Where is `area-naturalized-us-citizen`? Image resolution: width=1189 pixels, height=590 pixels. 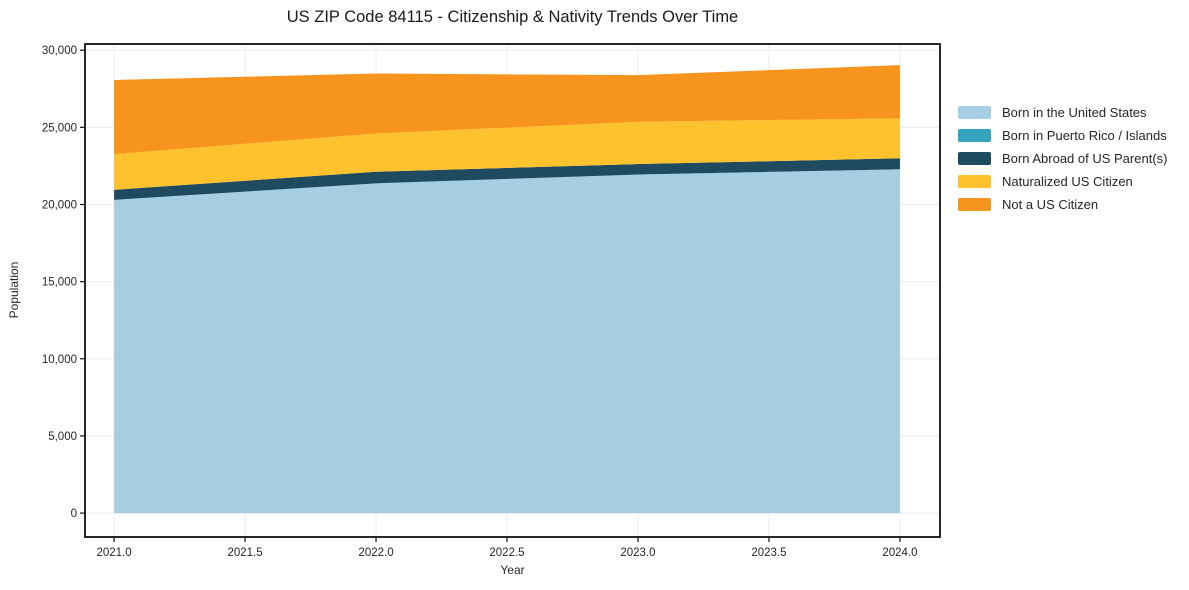 area-naturalized-us-citizen is located at coordinates (507, 154).